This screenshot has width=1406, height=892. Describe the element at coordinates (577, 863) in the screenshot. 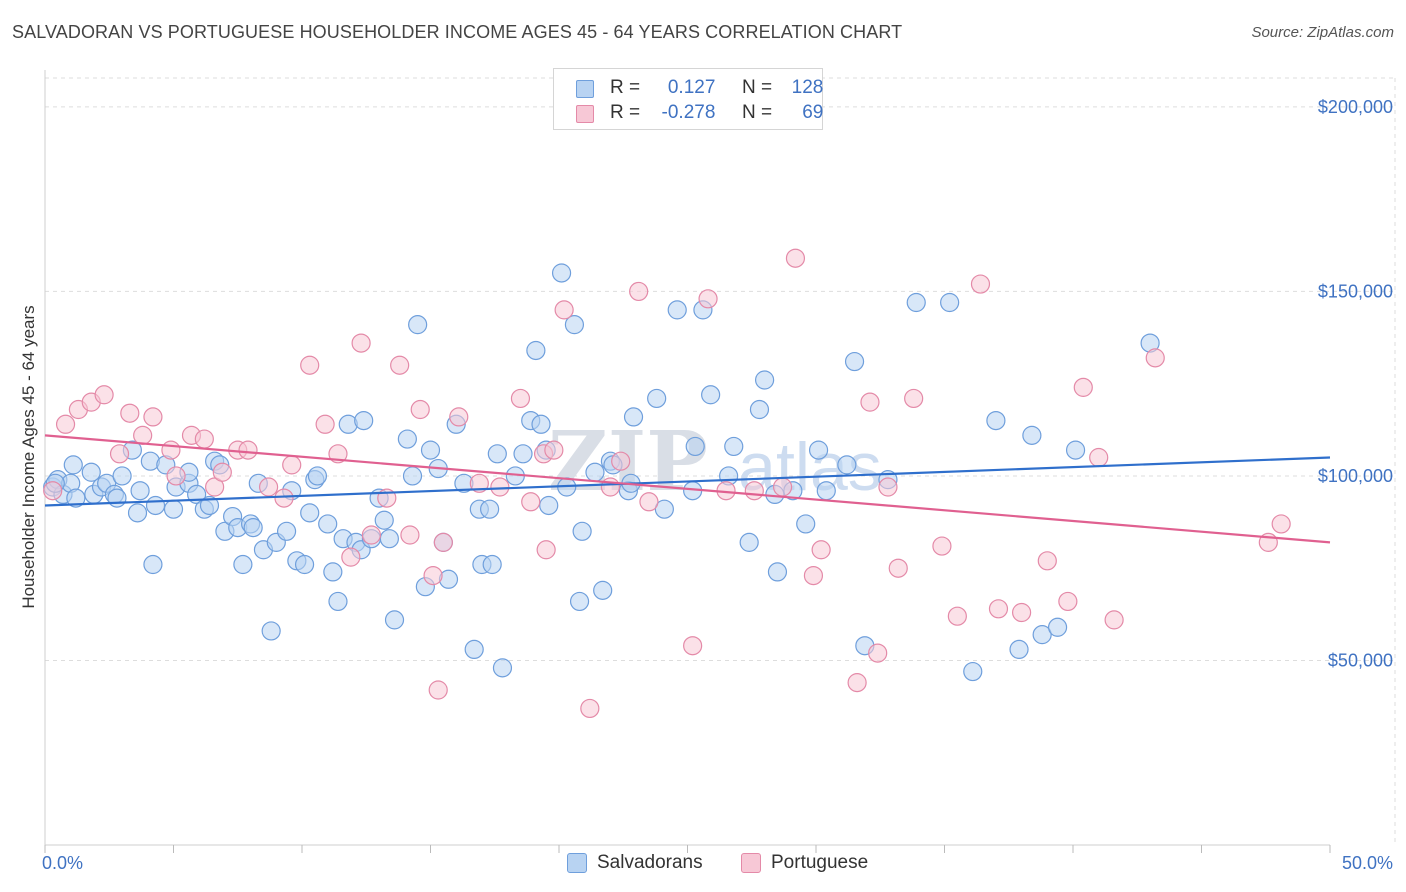

I see `salvadorans-swatch` at that location.